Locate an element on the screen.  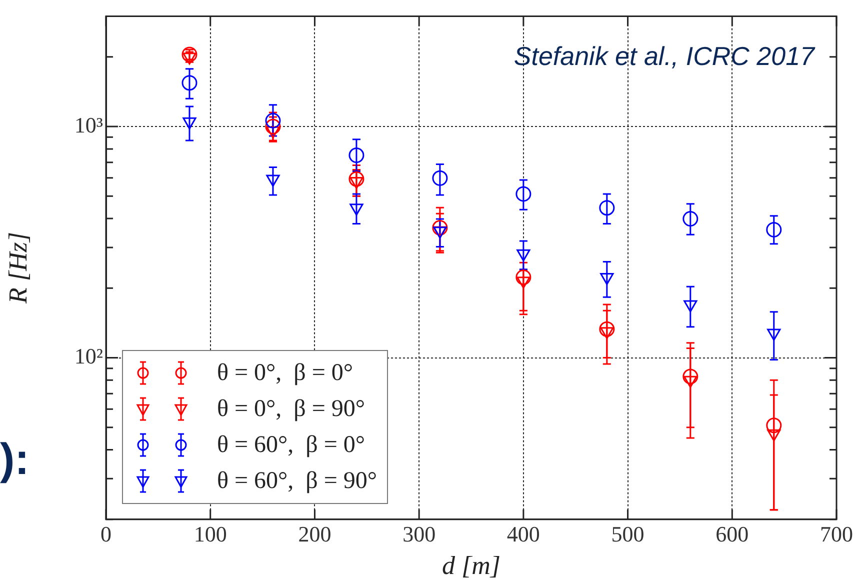
legend-label: θ = 60°, β = 90° is located at coordinates (297, 481).